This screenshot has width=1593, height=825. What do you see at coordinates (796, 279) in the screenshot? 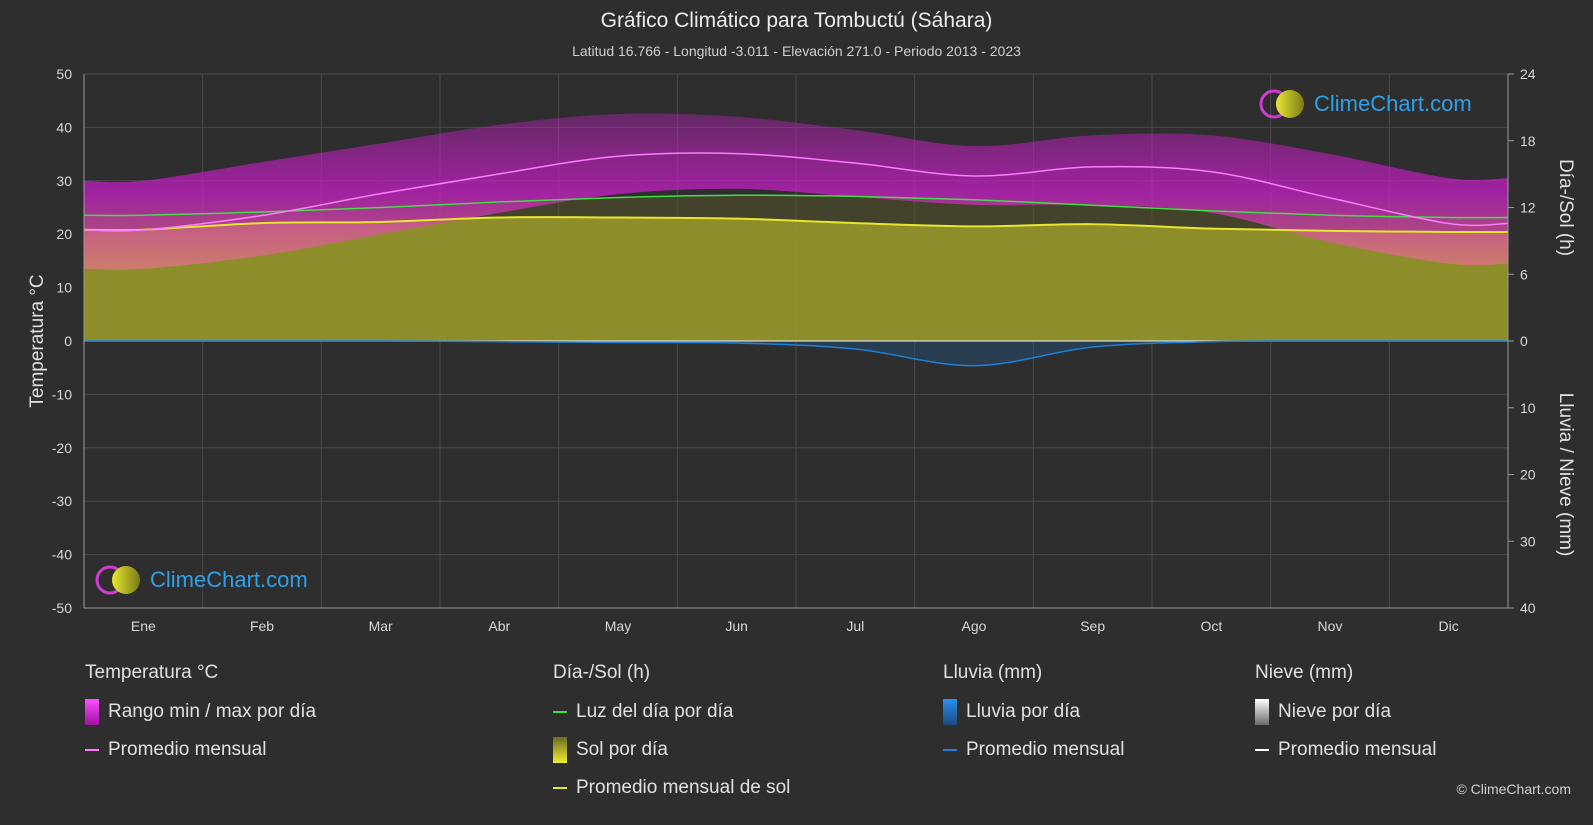
I see `sunshine-fill` at bounding box center [796, 279].